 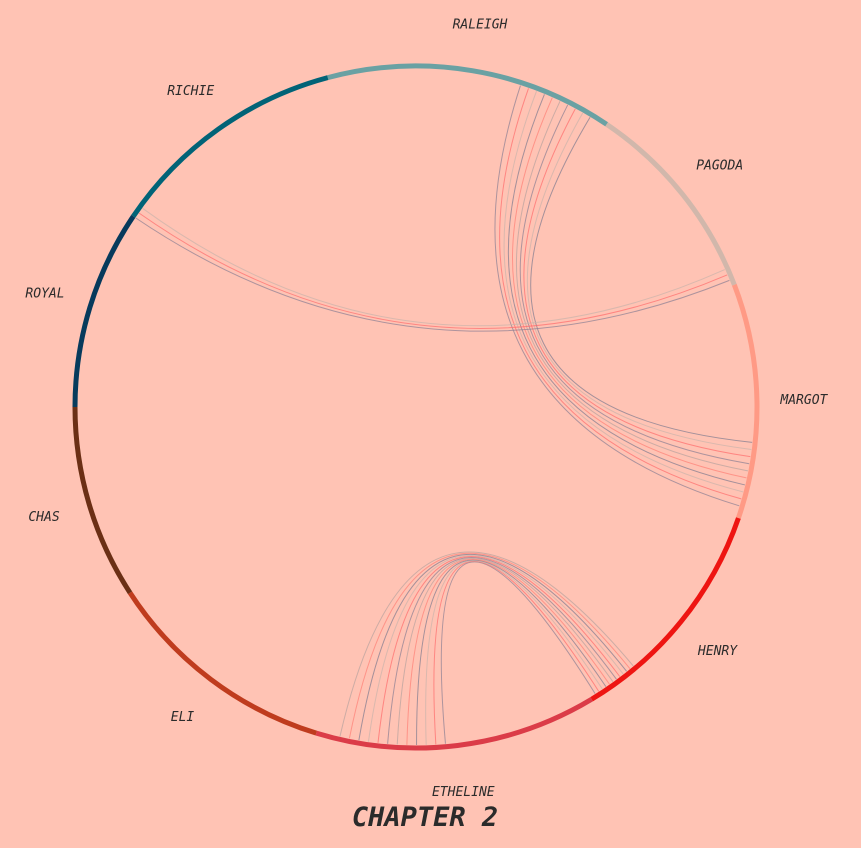 What do you see at coordinates (183, 717) in the screenshot?
I see `label-eli: ELI` at bounding box center [183, 717].